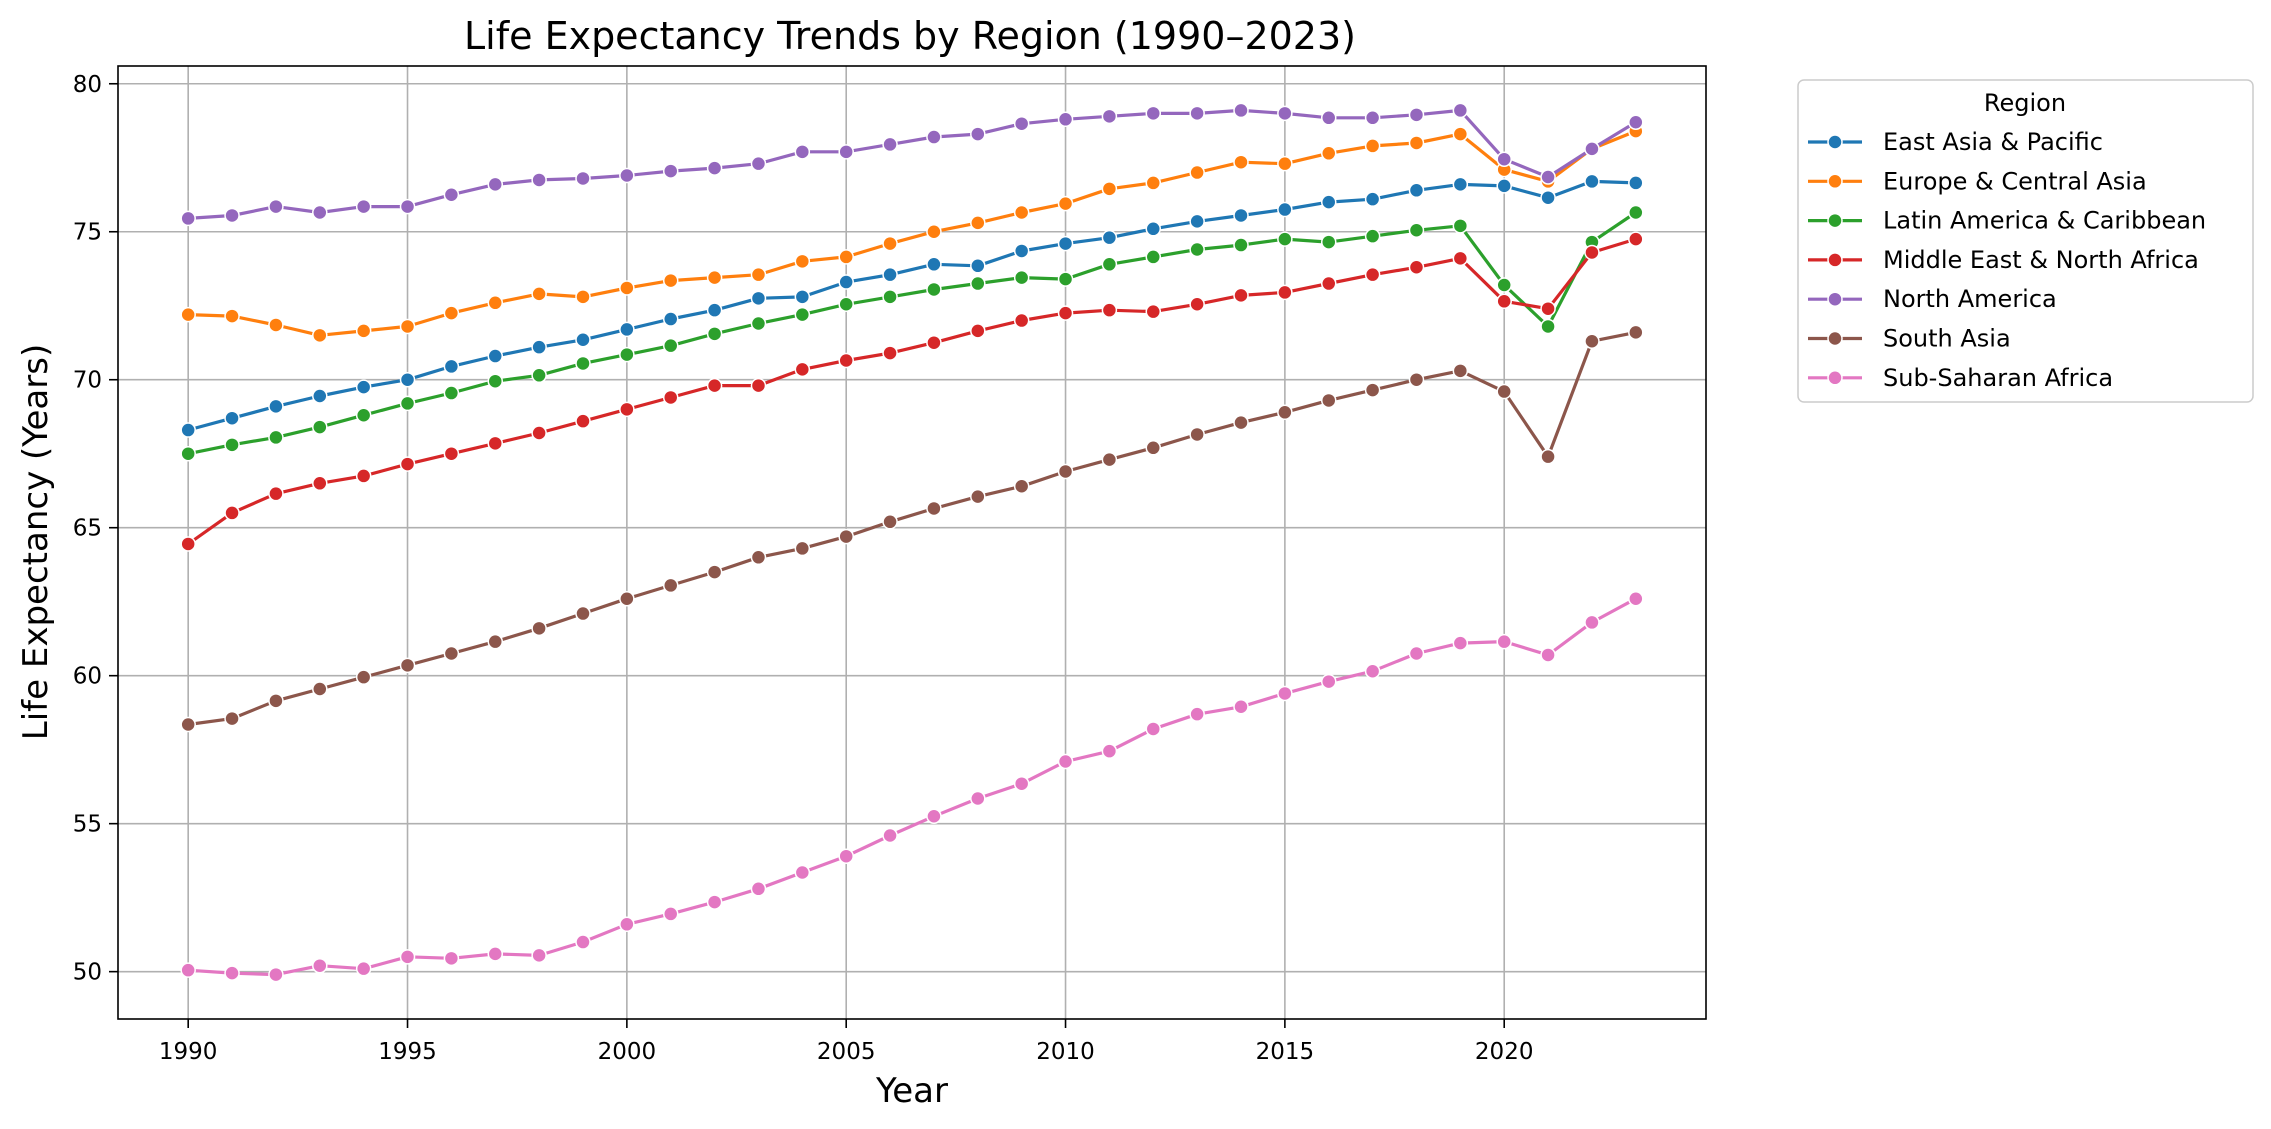  What do you see at coordinates (1955, 142) in the screenshot?
I see `legend-item: East Asia & Pacific` at bounding box center [1955, 142].